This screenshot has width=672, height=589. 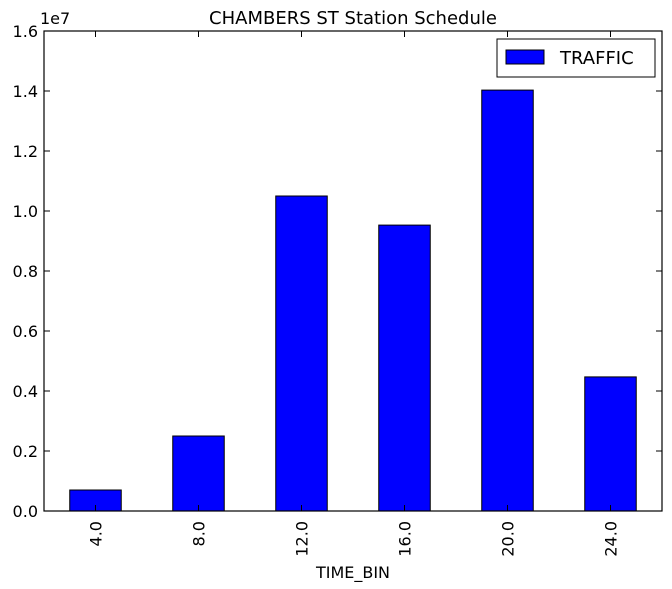 I want to click on y-tick-label: 0.6, so click(x=25, y=331).